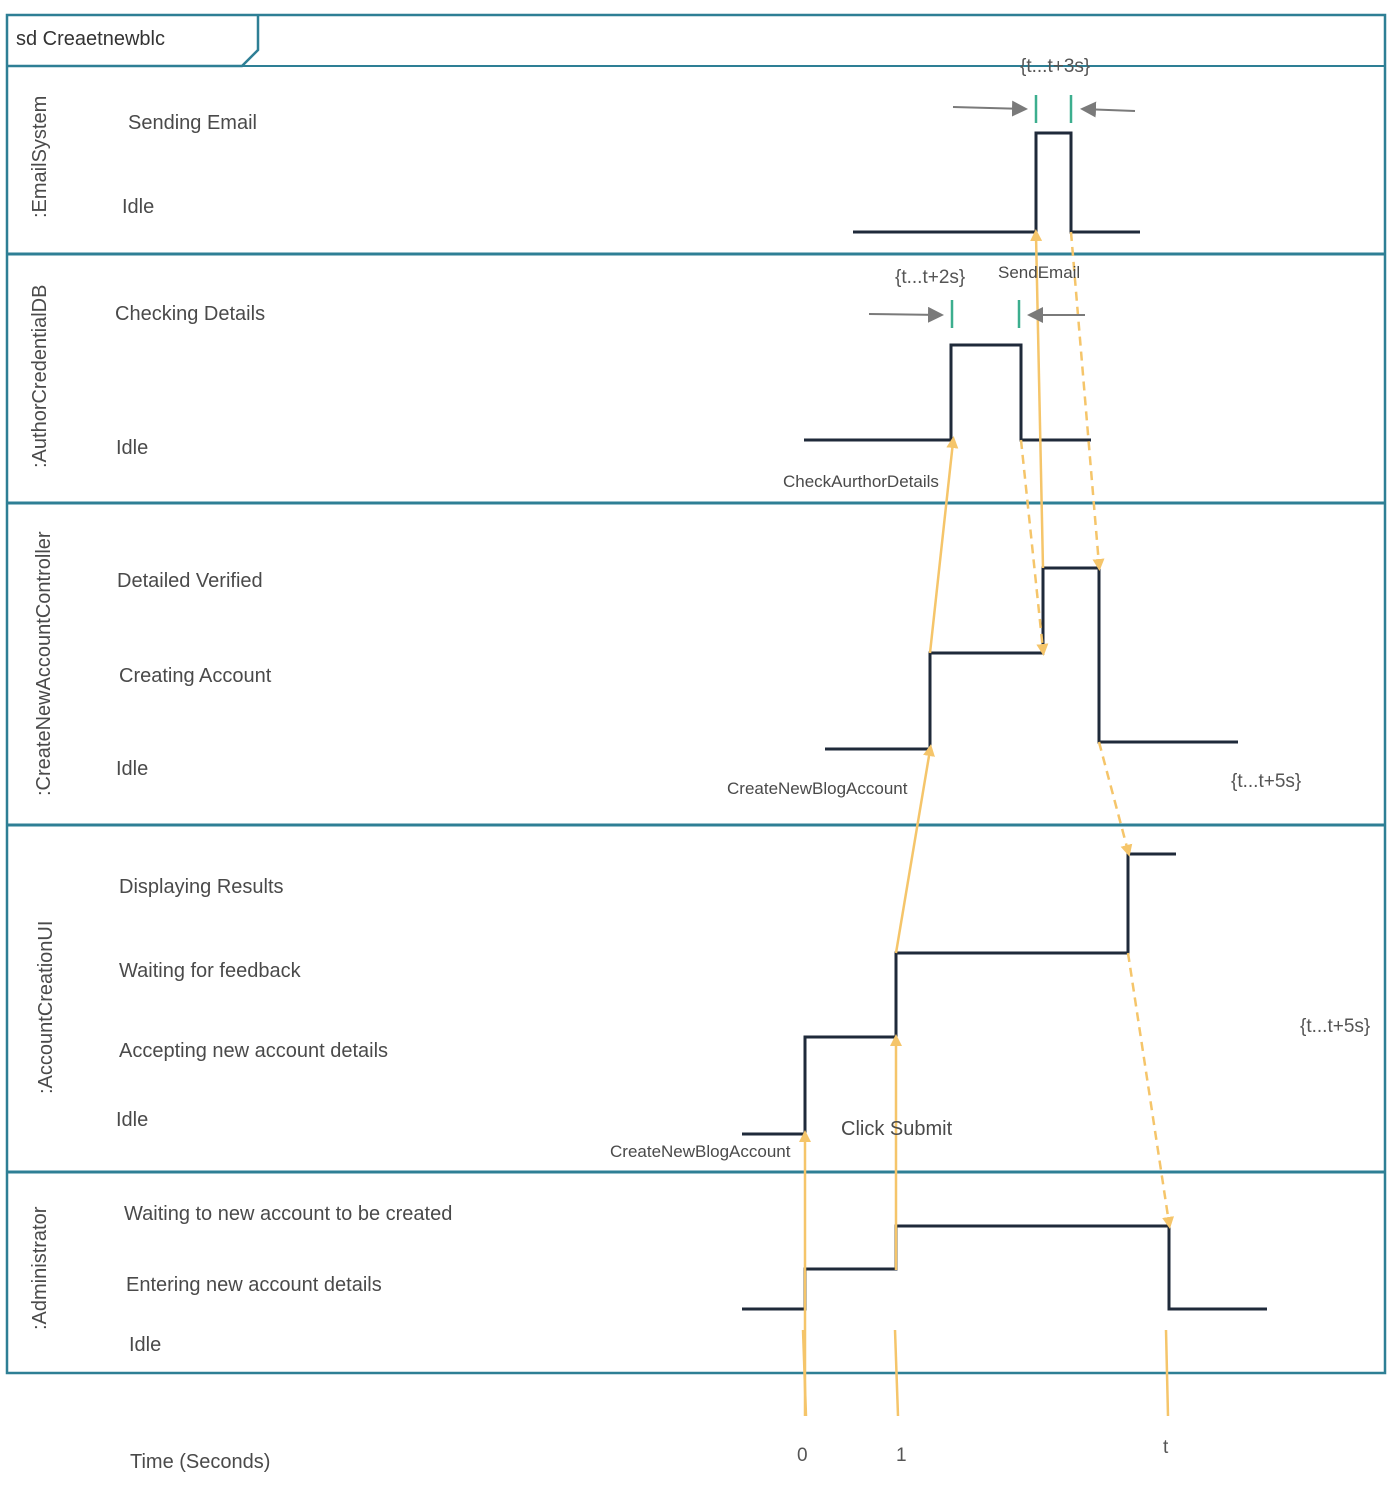 Image resolution: width=1396 pixels, height=1494 pixels. What do you see at coordinates (947, 392) in the screenshot?
I see `timeline-authorcredentialdb` at bounding box center [947, 392].